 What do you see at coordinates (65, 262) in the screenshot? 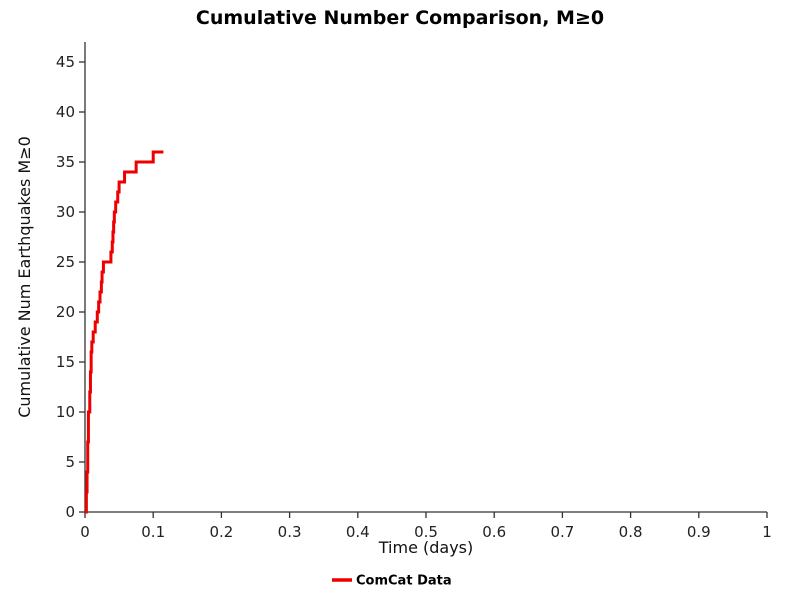
I see `y-tick-label: 25` at bounding box center [65, 262].